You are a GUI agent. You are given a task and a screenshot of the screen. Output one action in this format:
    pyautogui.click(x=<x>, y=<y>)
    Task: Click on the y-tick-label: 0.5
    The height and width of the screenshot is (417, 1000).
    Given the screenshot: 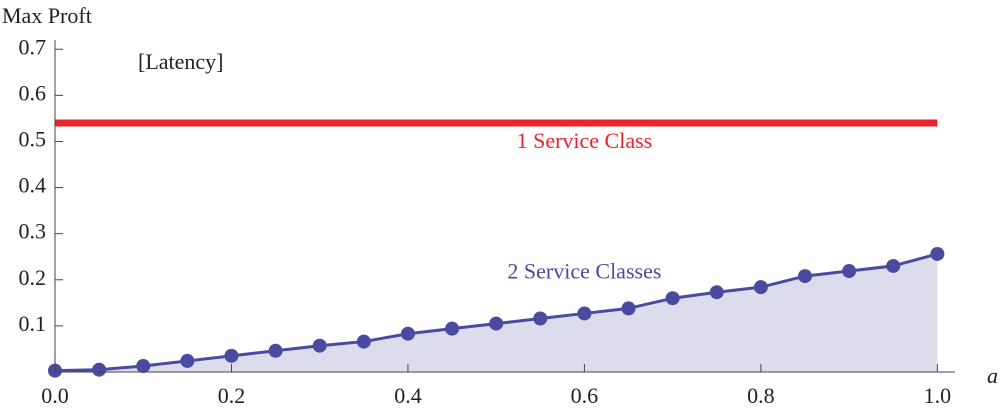 What is the action you would take?
    pyautogui.click(x=33, y=138)
    